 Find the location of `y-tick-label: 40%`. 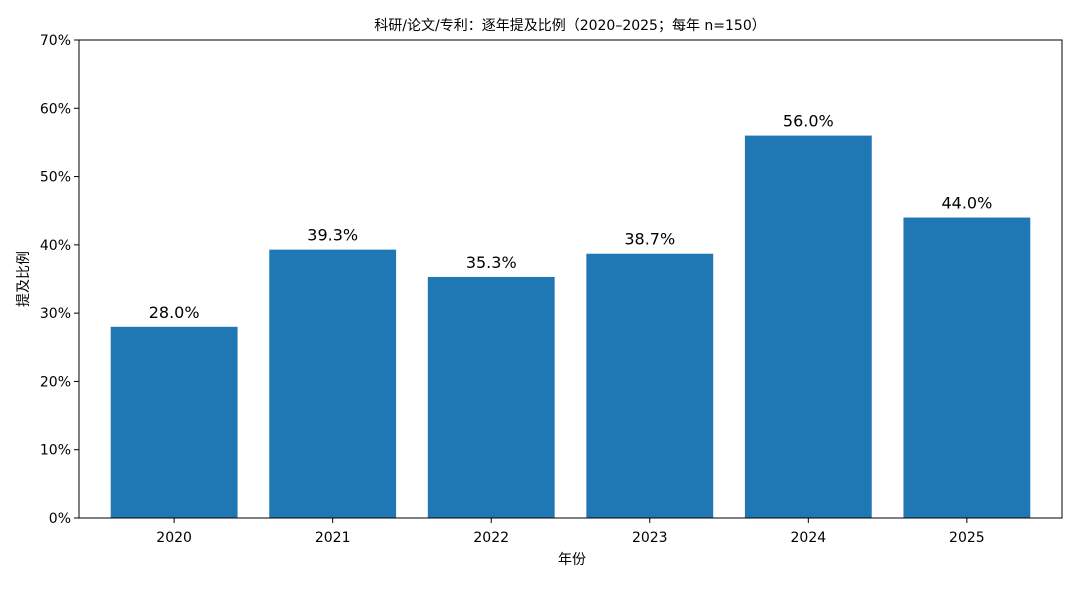

y-tick-label: 40% is located at coordinates (55, 246).